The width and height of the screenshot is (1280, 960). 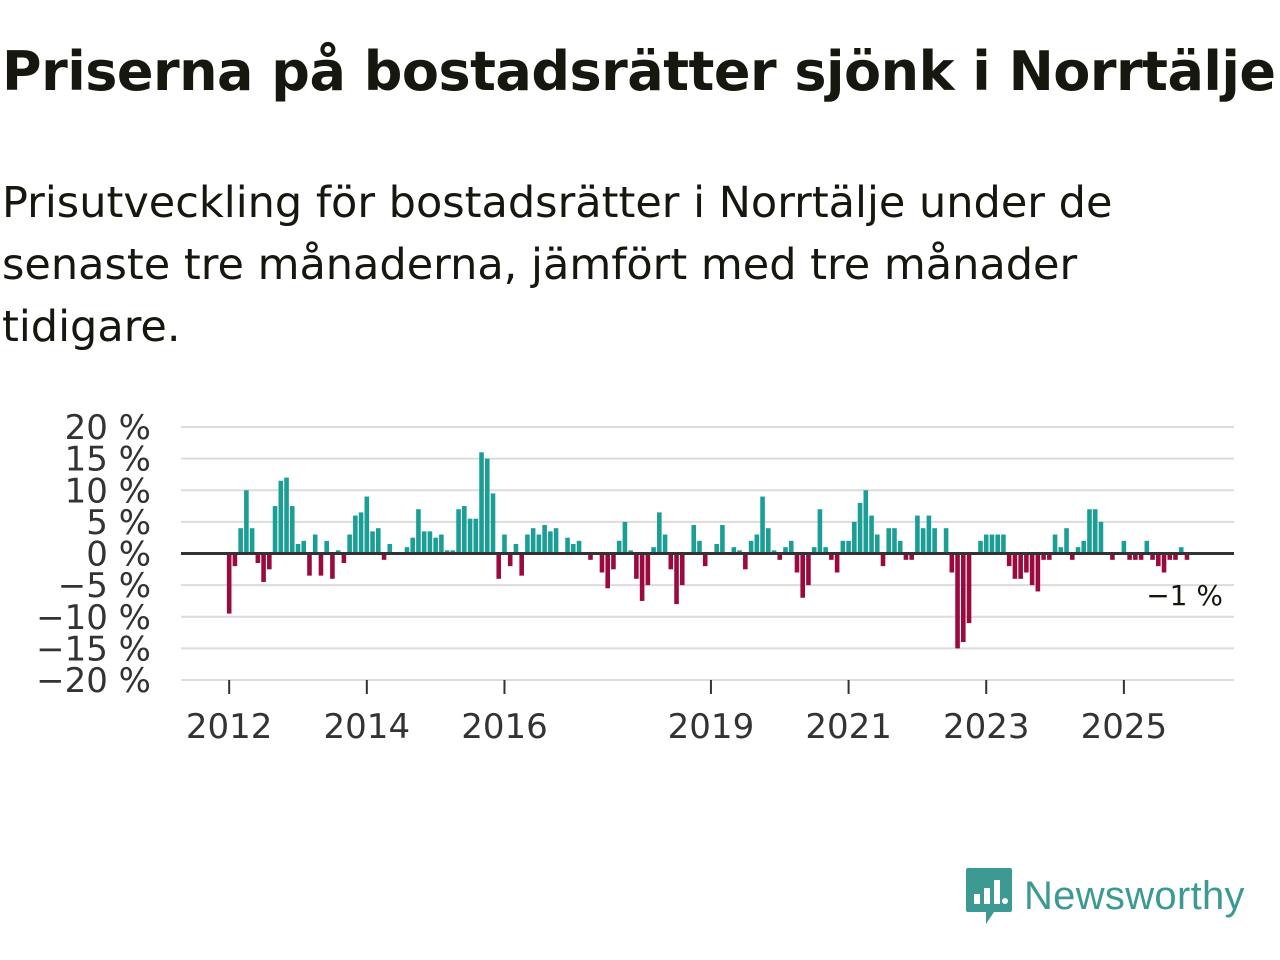 I want to click on y-tick-label: 15 %, so click(x=108, y=460).